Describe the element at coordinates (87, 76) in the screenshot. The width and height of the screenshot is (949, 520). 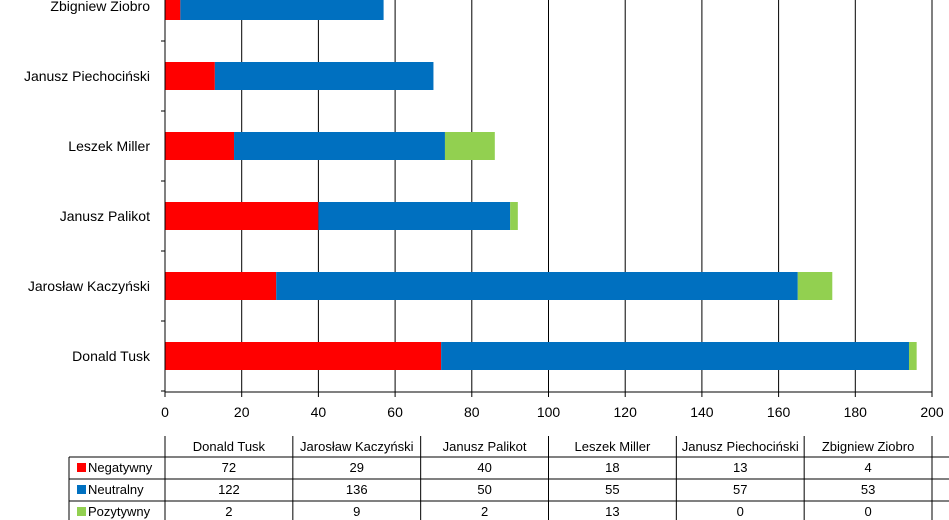
I see `category-label: Janusz Piechociński` at that location.